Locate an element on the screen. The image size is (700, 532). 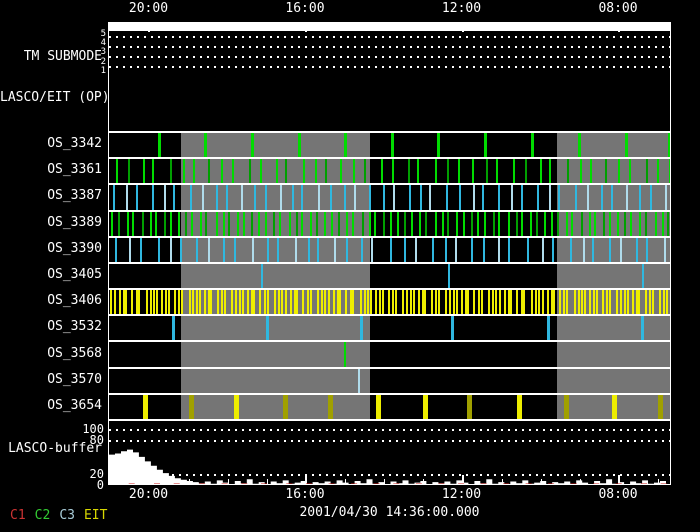
minor-tick-bottom is located at coordinates (463, 481).